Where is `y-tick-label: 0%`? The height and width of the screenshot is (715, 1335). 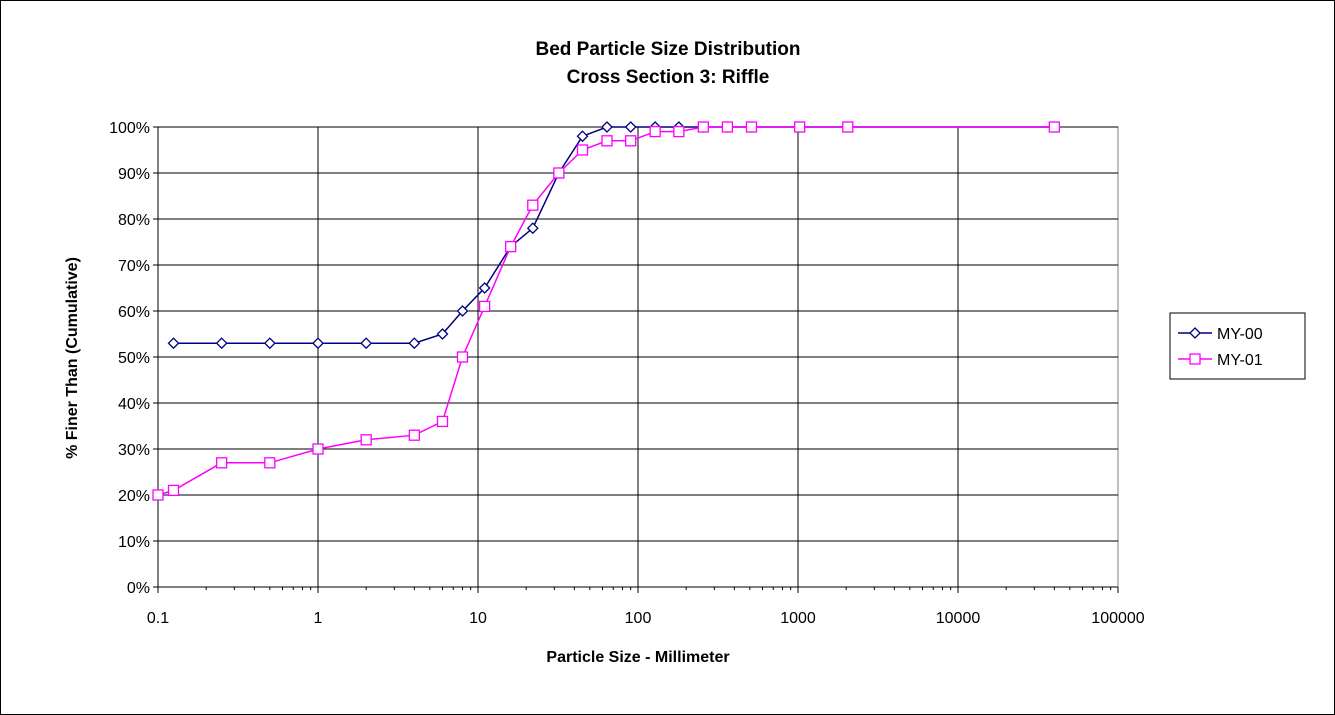
y-tick-label: 0% is located at coordinates (138, 588).